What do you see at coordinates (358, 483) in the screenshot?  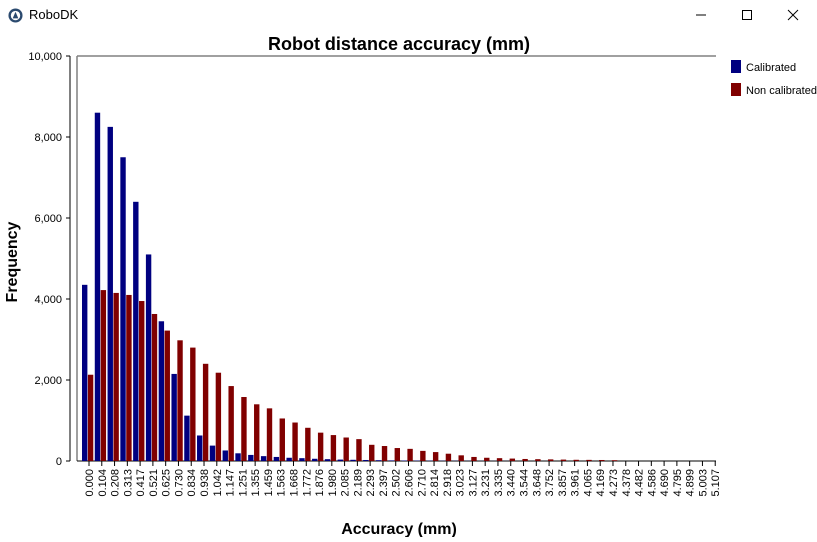 I see `x-tick-label: 2.189` at bounding box center [358, 483].